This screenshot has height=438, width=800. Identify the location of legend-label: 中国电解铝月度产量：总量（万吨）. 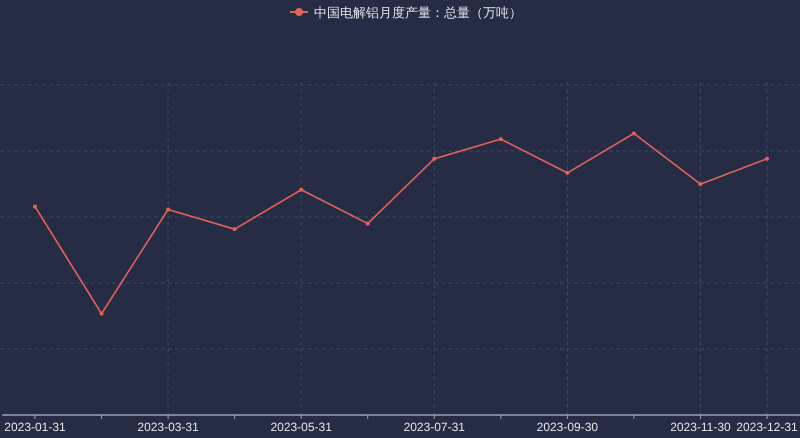
(418, 12).